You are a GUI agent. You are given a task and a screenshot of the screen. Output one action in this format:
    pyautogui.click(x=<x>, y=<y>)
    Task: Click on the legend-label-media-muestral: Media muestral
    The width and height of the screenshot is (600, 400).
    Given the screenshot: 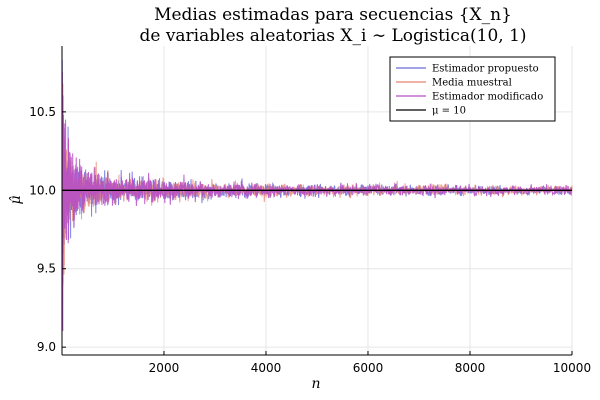 What is the action you would take?
    pyautogui.click(x=472, y=83)
    